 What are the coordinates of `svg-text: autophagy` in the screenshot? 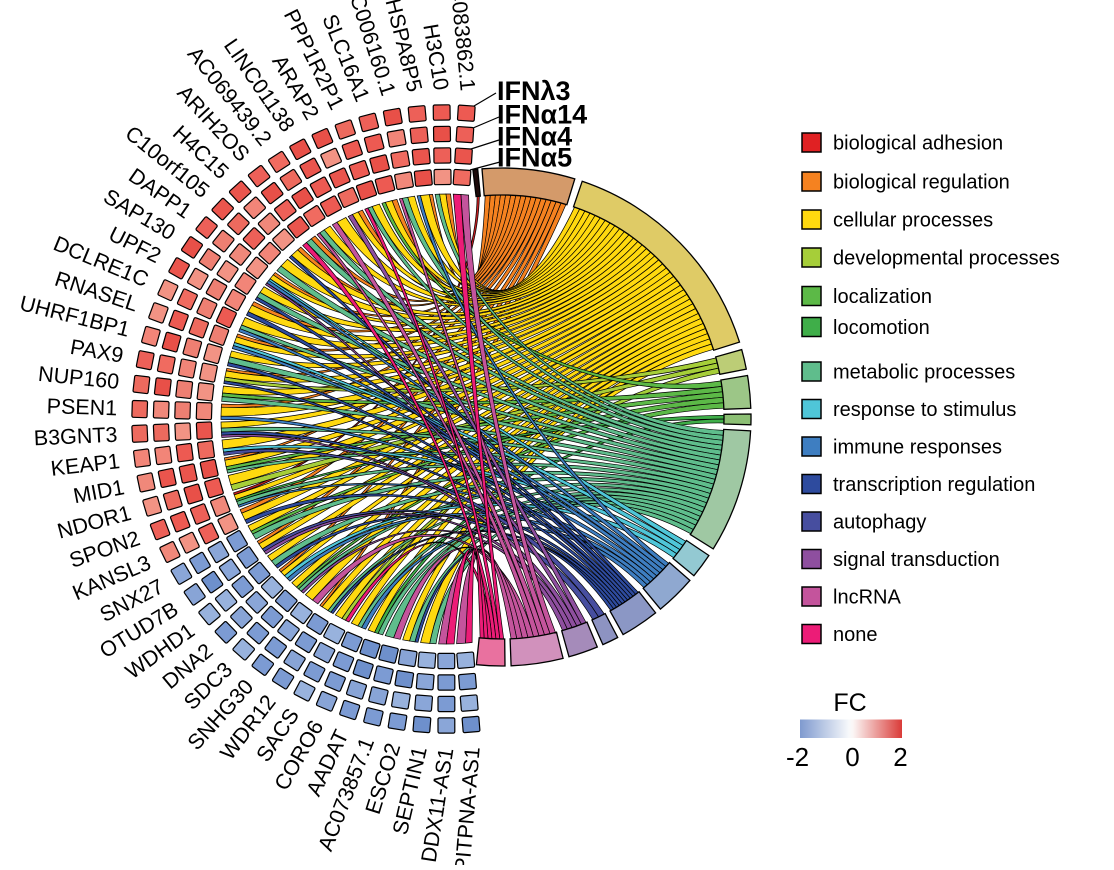 It's located at (879, 523).